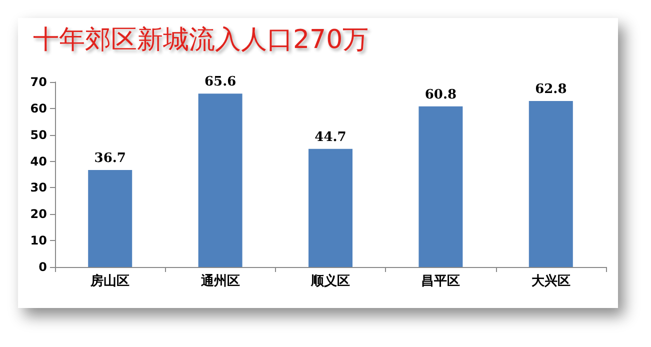 The image size is (651, 347). Describe the element at coordinates (551, 90) in the screenshot. I see `data-label: 62.8` at that location.